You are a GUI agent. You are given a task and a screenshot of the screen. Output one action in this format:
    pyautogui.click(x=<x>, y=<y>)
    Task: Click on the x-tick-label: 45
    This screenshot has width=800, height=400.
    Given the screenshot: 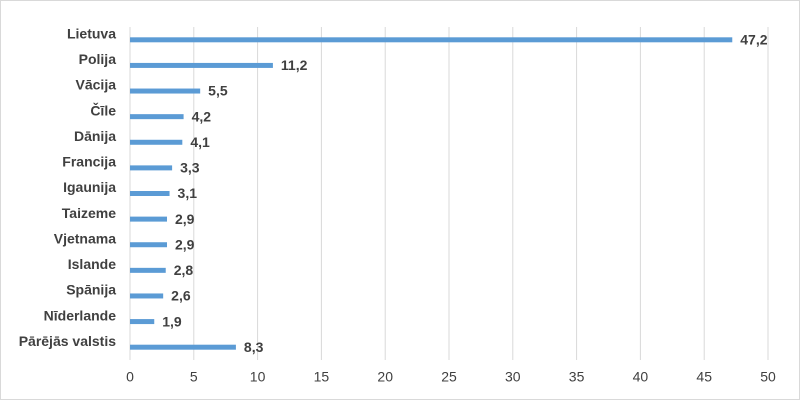 What is the action you would take?
    pyautogui.click(x=704, y=377)
    